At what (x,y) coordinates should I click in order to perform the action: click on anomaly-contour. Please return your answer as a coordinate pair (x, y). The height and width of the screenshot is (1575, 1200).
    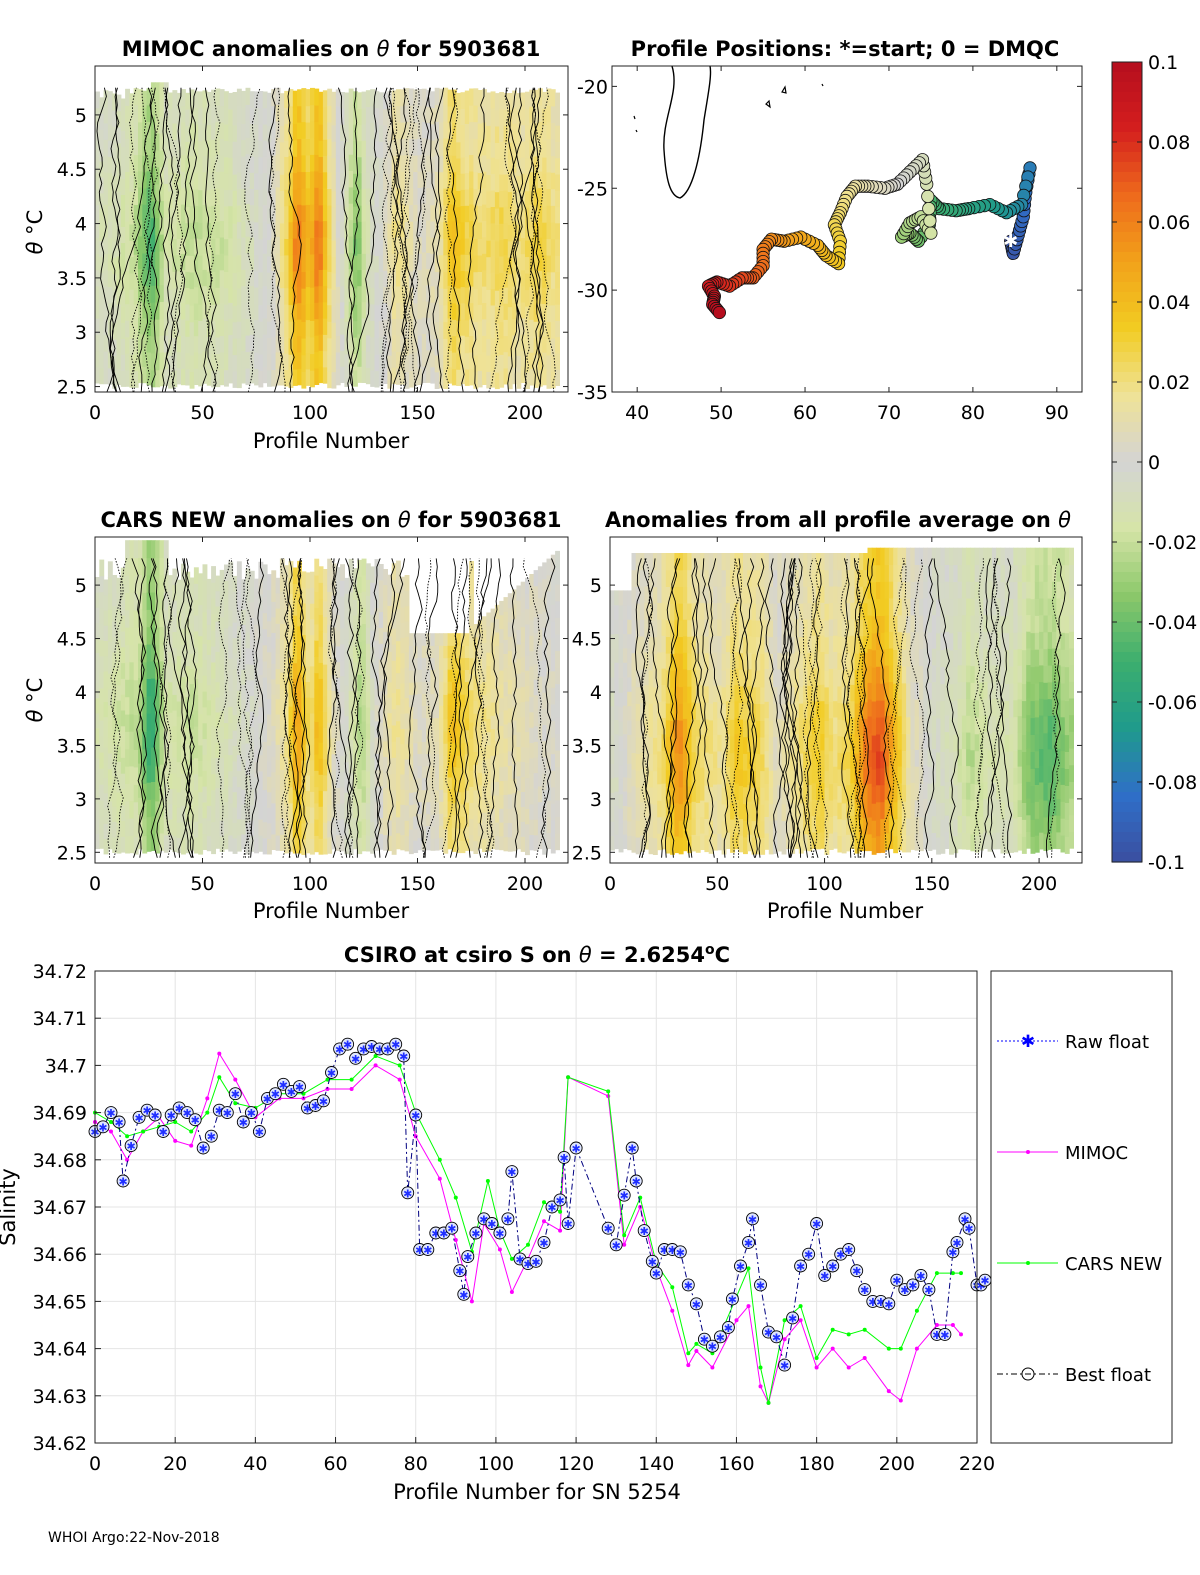
    Looking at the image, I should click on (481, 708).